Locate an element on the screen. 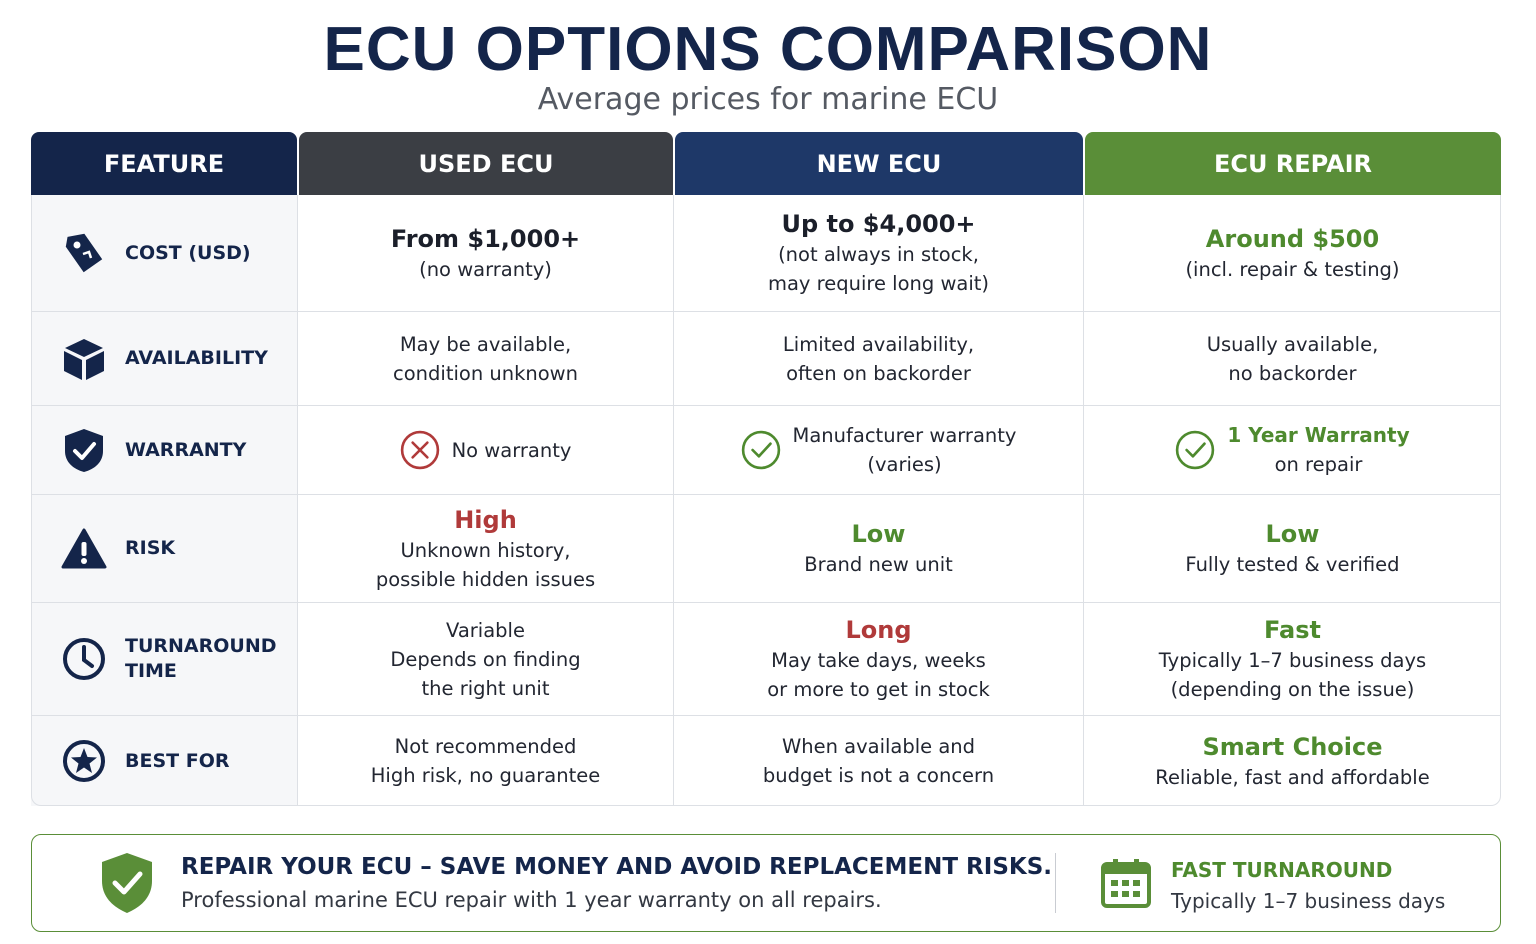  cell-text: Variable is located at coordinates (485, 630).